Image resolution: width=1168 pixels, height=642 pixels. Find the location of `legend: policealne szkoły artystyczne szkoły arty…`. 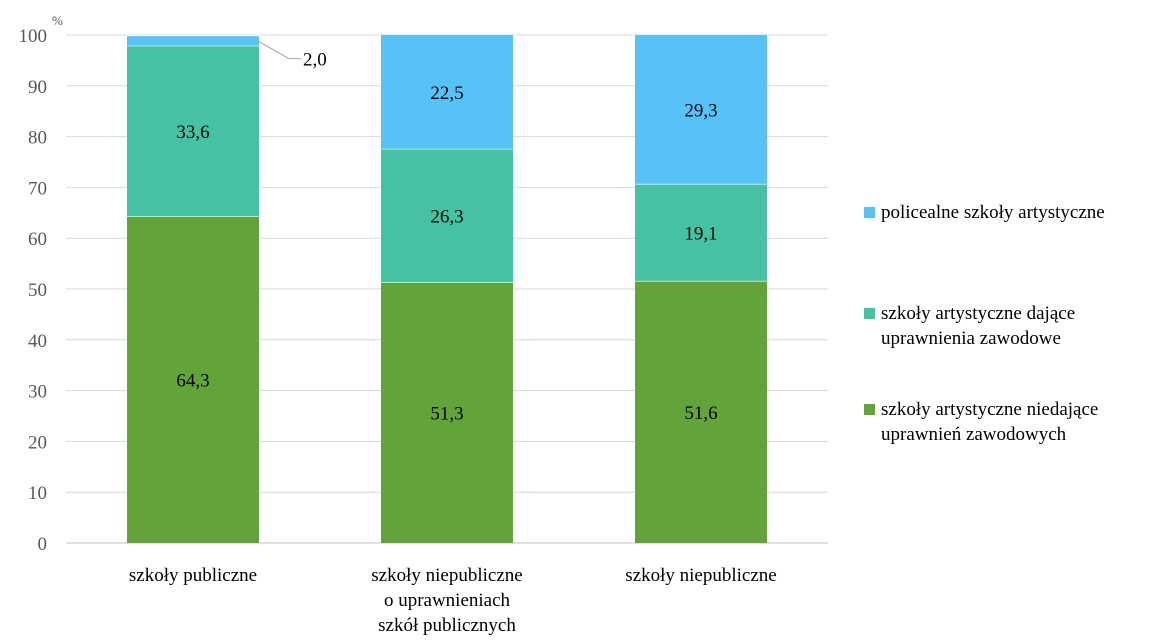

legend: policealne szkoły artystyczne szkoły arty… is located at coordinates (984, 323).